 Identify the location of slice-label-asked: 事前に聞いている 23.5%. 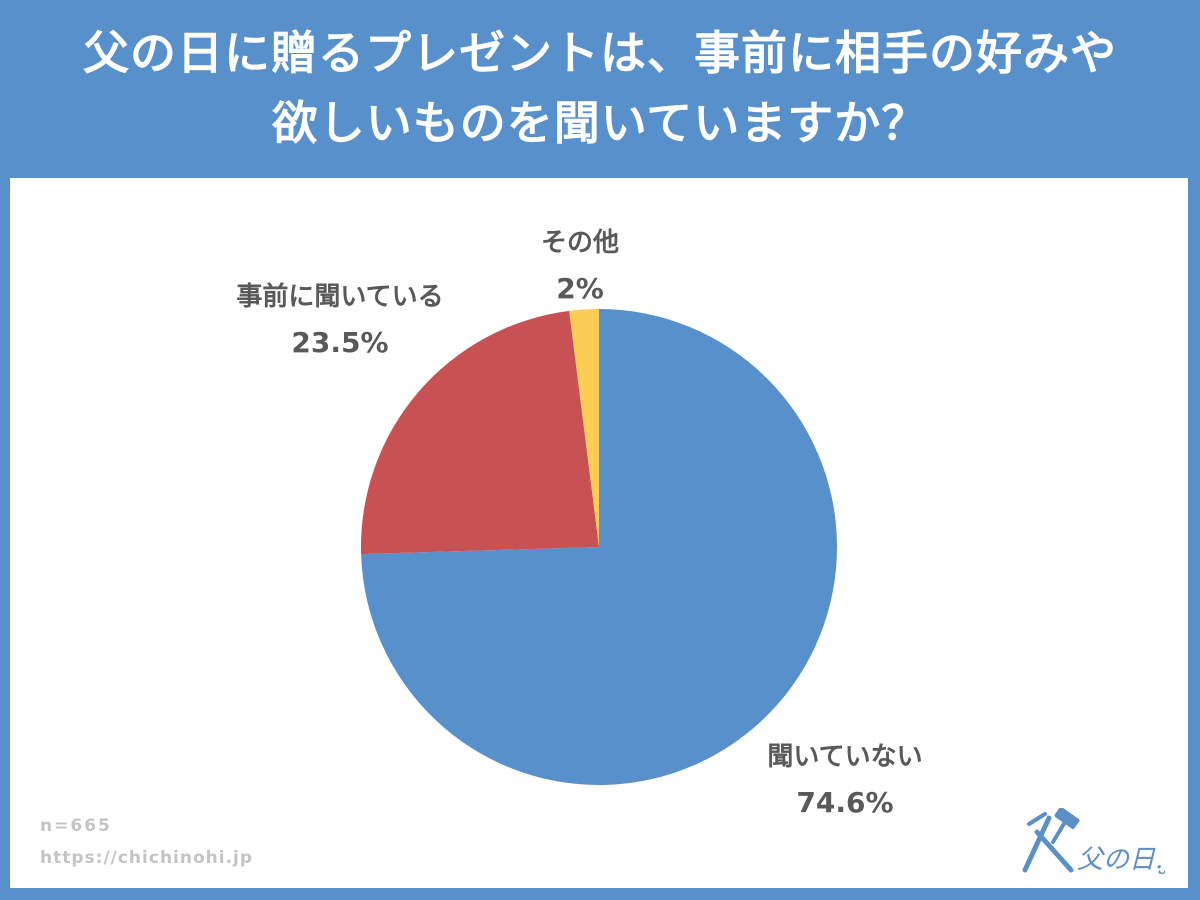
(340, 320).